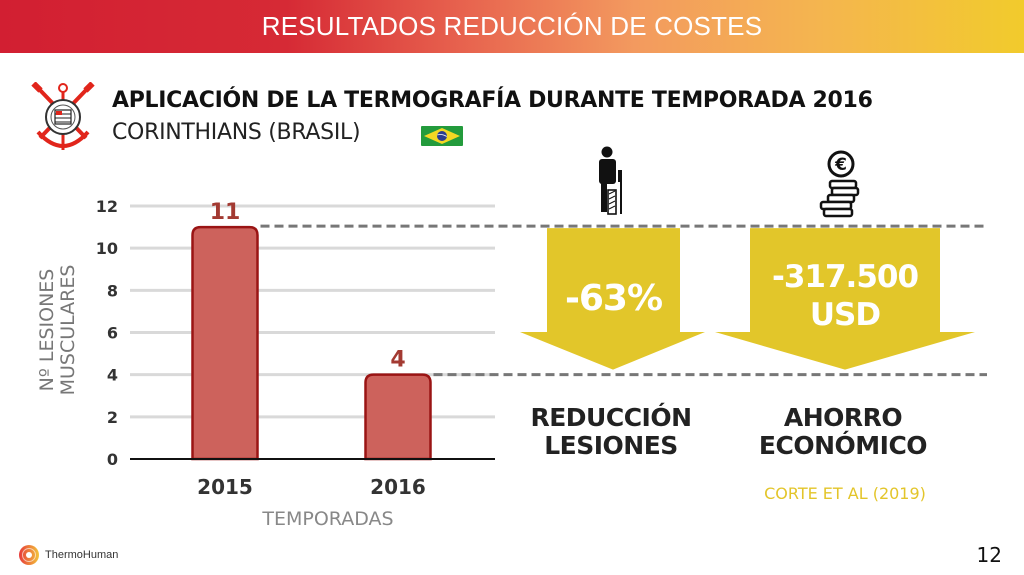  What do you see at coordinates (397, 360) in the screenshot?
I see `data-label: 4` at bounding box center [397, 360].